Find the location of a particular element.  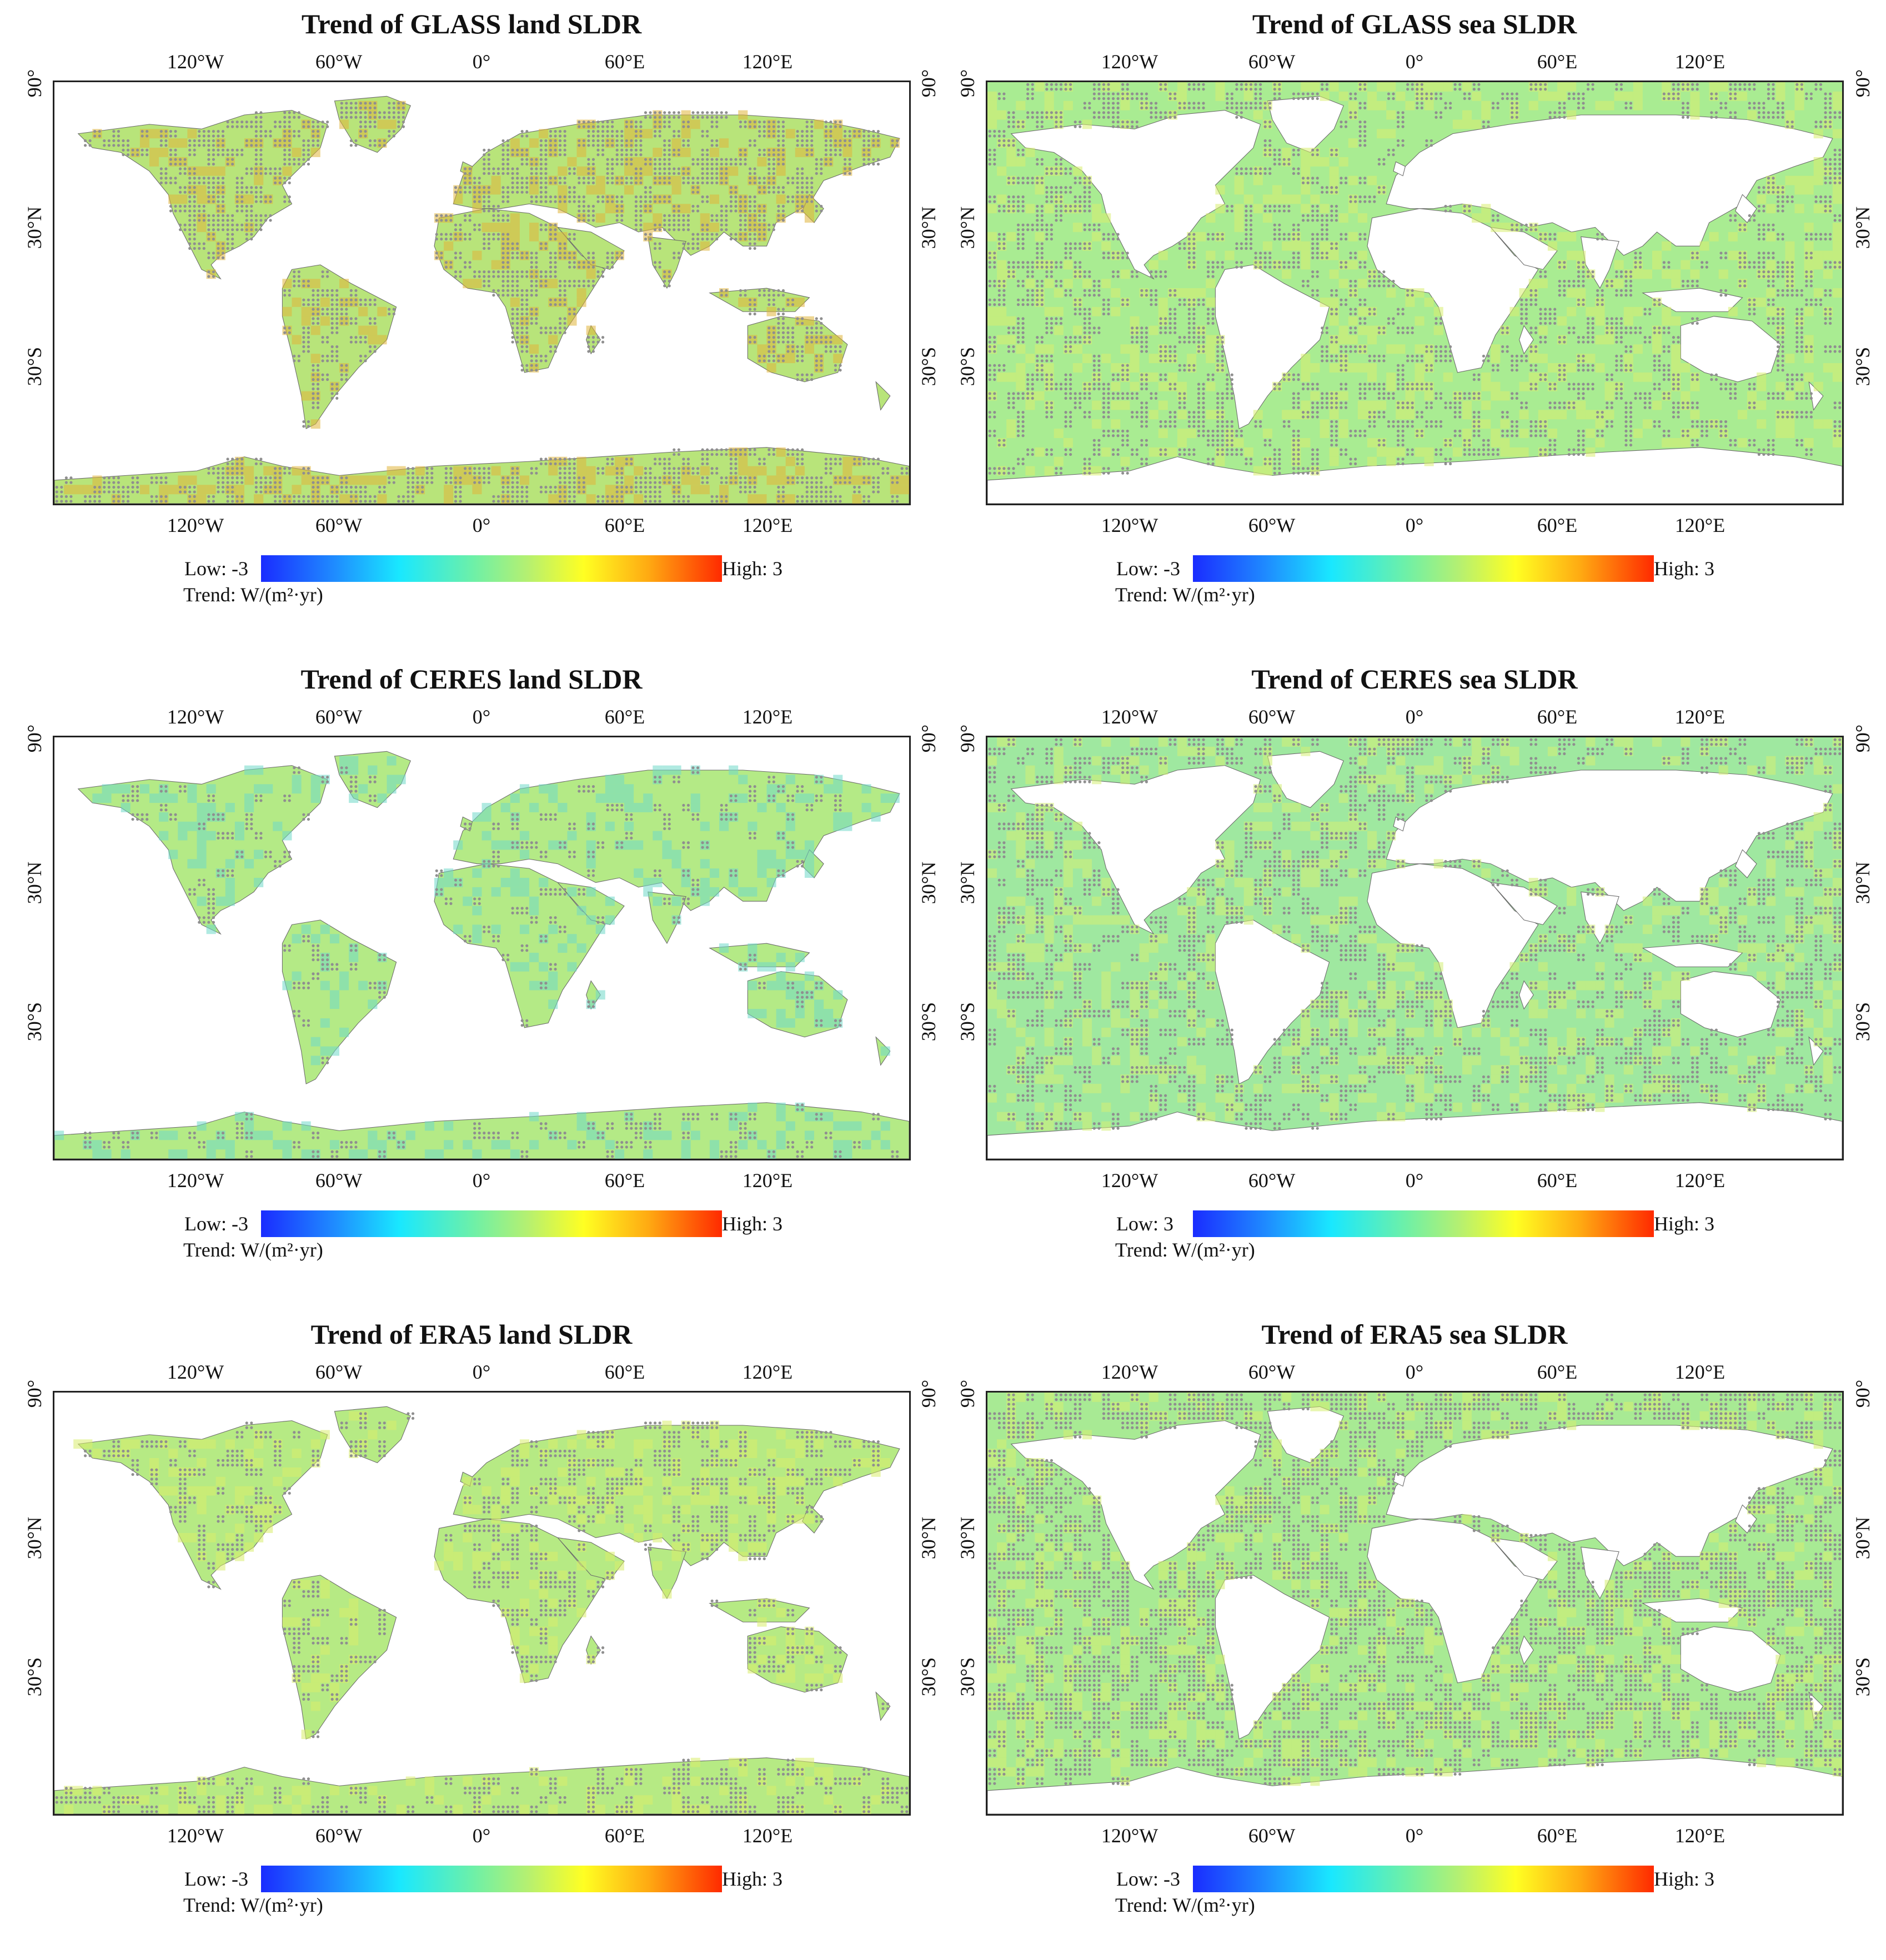

lat-label: 30°S is located at coordinates (1862, 366).